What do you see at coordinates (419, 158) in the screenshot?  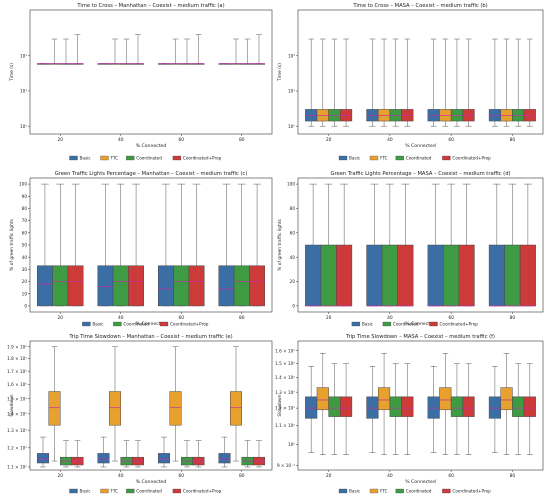 I see `legend-label: Coordinated` at bounding box center [419, 158].